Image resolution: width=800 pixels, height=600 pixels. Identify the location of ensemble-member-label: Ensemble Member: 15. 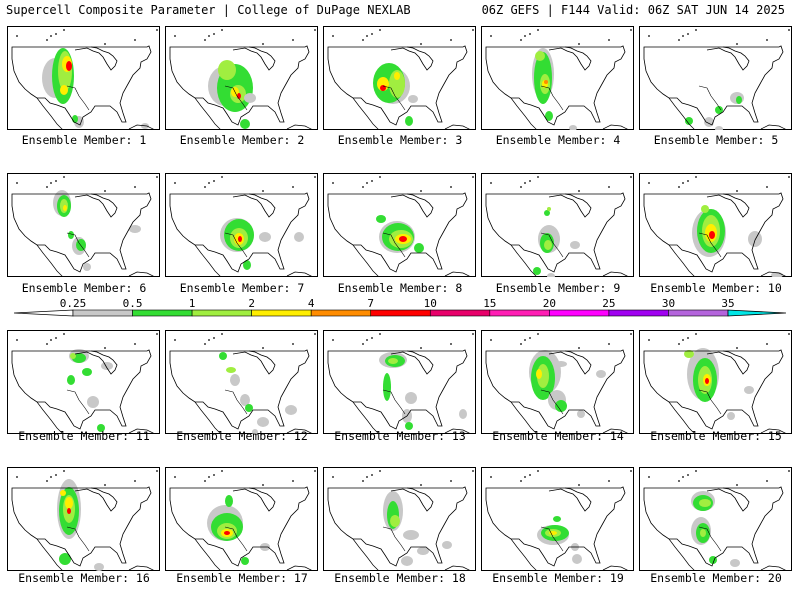
(716, 436).